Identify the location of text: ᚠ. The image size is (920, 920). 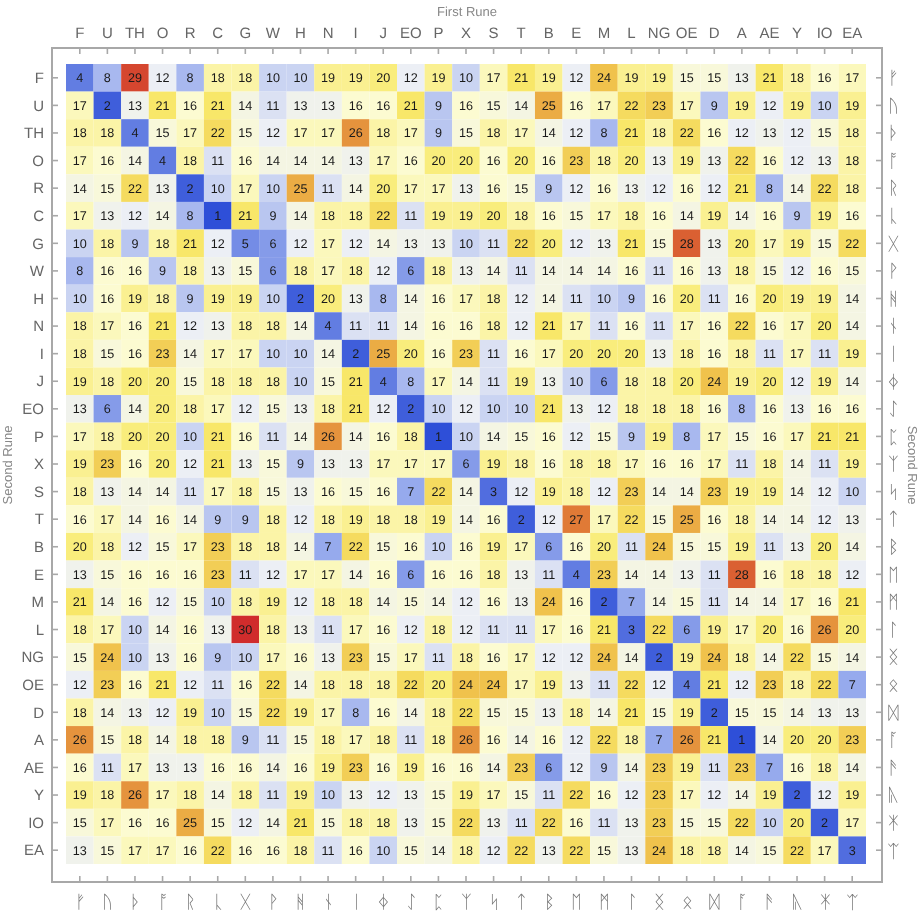
(79, 903).